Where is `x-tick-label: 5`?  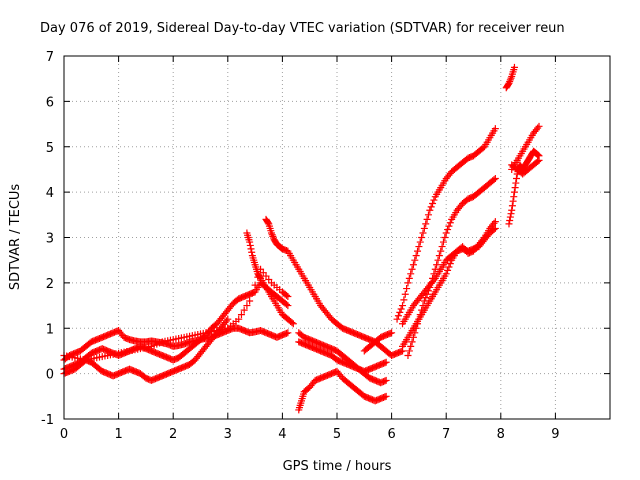 x-tick-label: 5 is located at coordinates (337, 434).